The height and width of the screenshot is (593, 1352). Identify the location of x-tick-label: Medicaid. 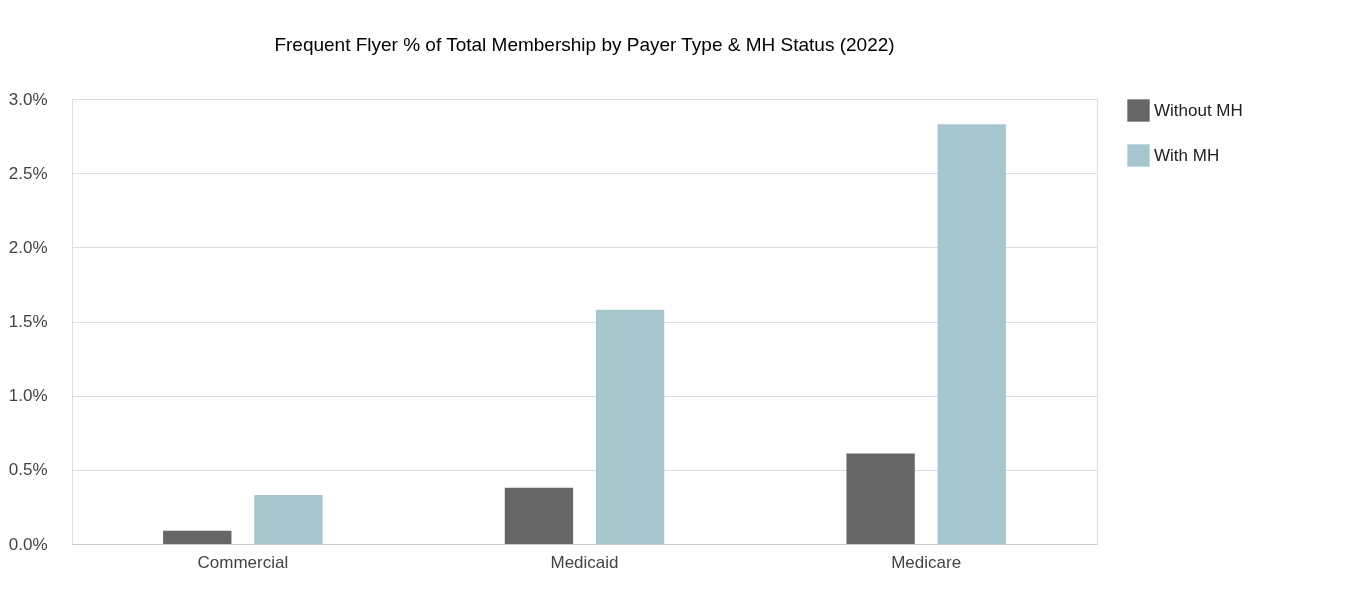
(584, 562).